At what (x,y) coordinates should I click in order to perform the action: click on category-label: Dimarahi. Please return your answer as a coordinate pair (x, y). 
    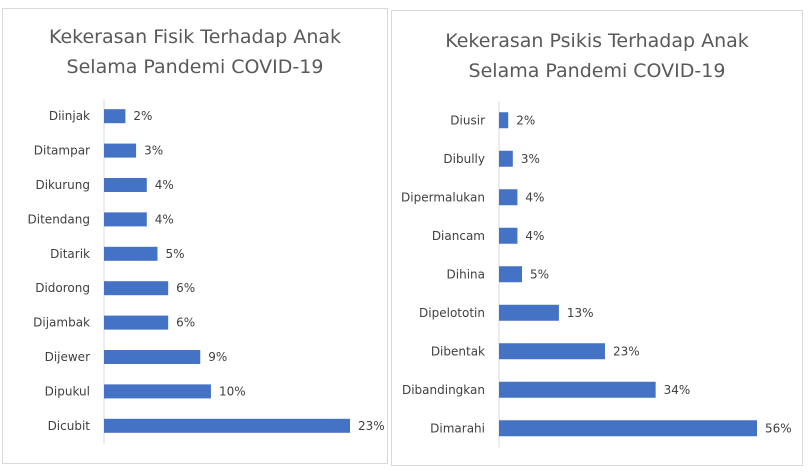
    Looking at the image, I should click on (457, 428).